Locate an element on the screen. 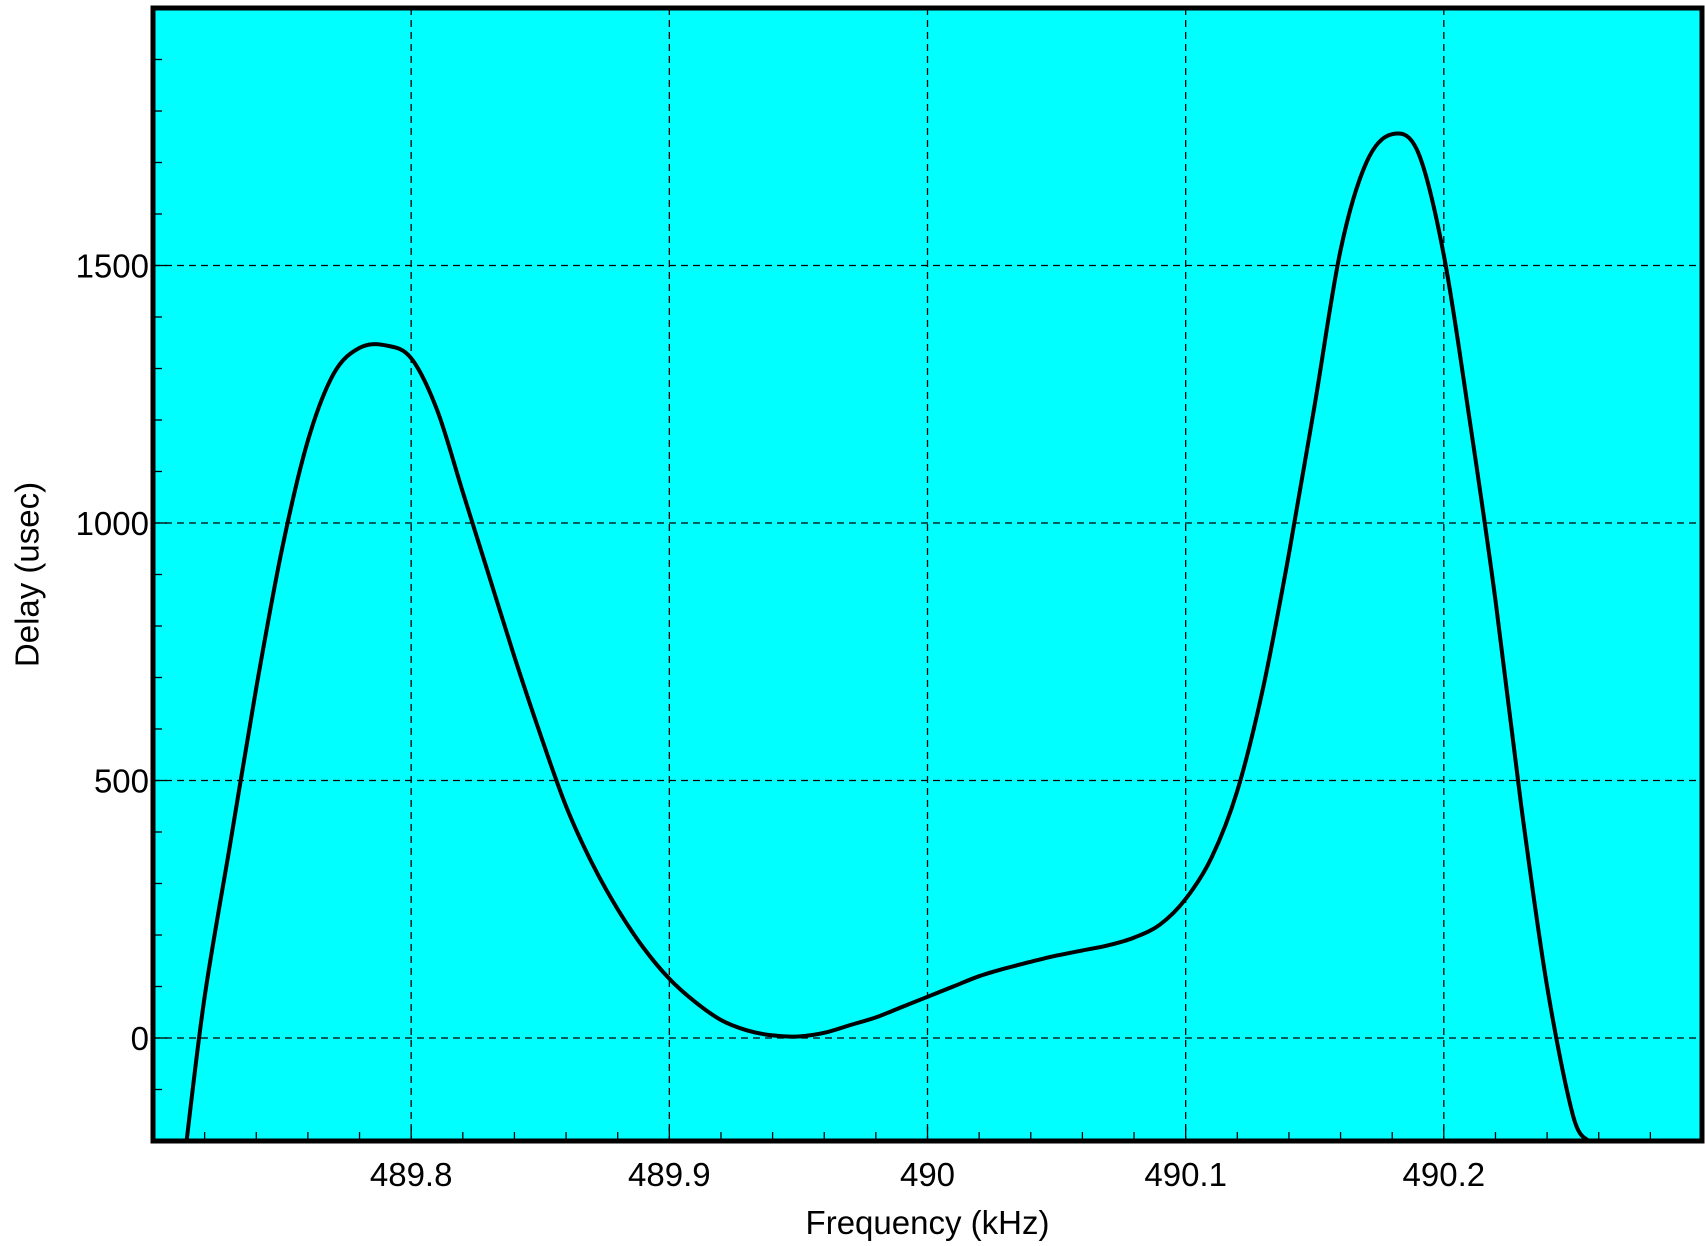  x-tick-label-2: 490 is located at coordinates (927, 1174).